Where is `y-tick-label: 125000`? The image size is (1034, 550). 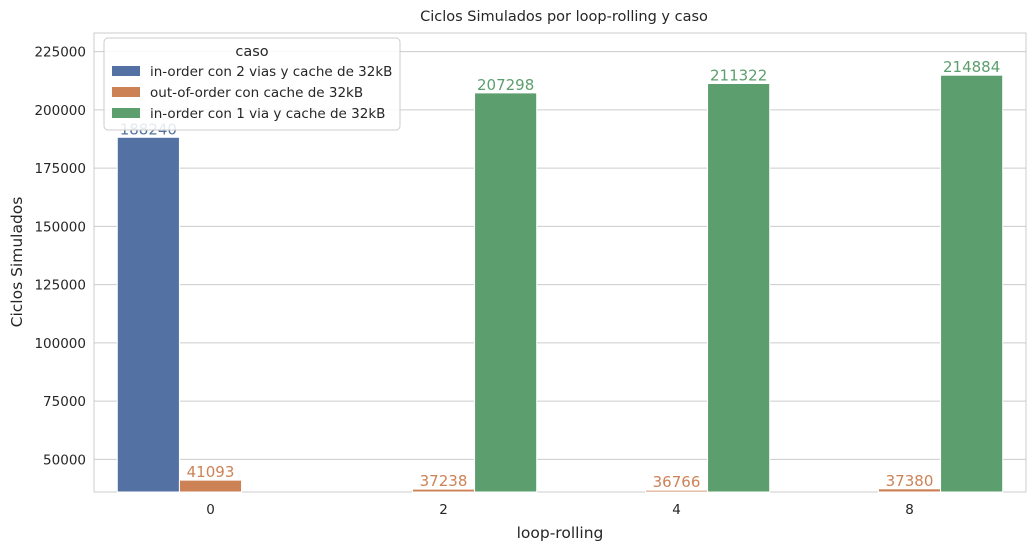 y-tick-label: 125000 is located at coordinates (60, 286).